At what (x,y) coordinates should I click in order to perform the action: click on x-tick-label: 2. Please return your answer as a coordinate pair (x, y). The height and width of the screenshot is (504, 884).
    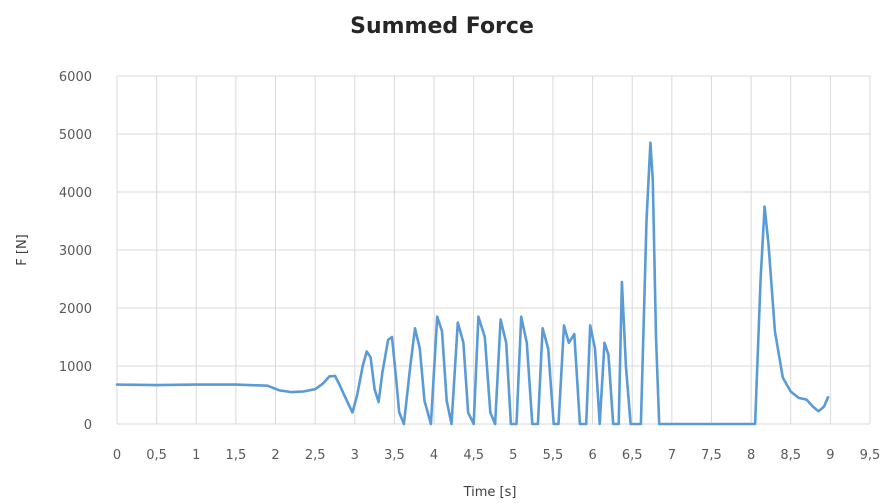
    Looking at the image, I should click on (275, 455).